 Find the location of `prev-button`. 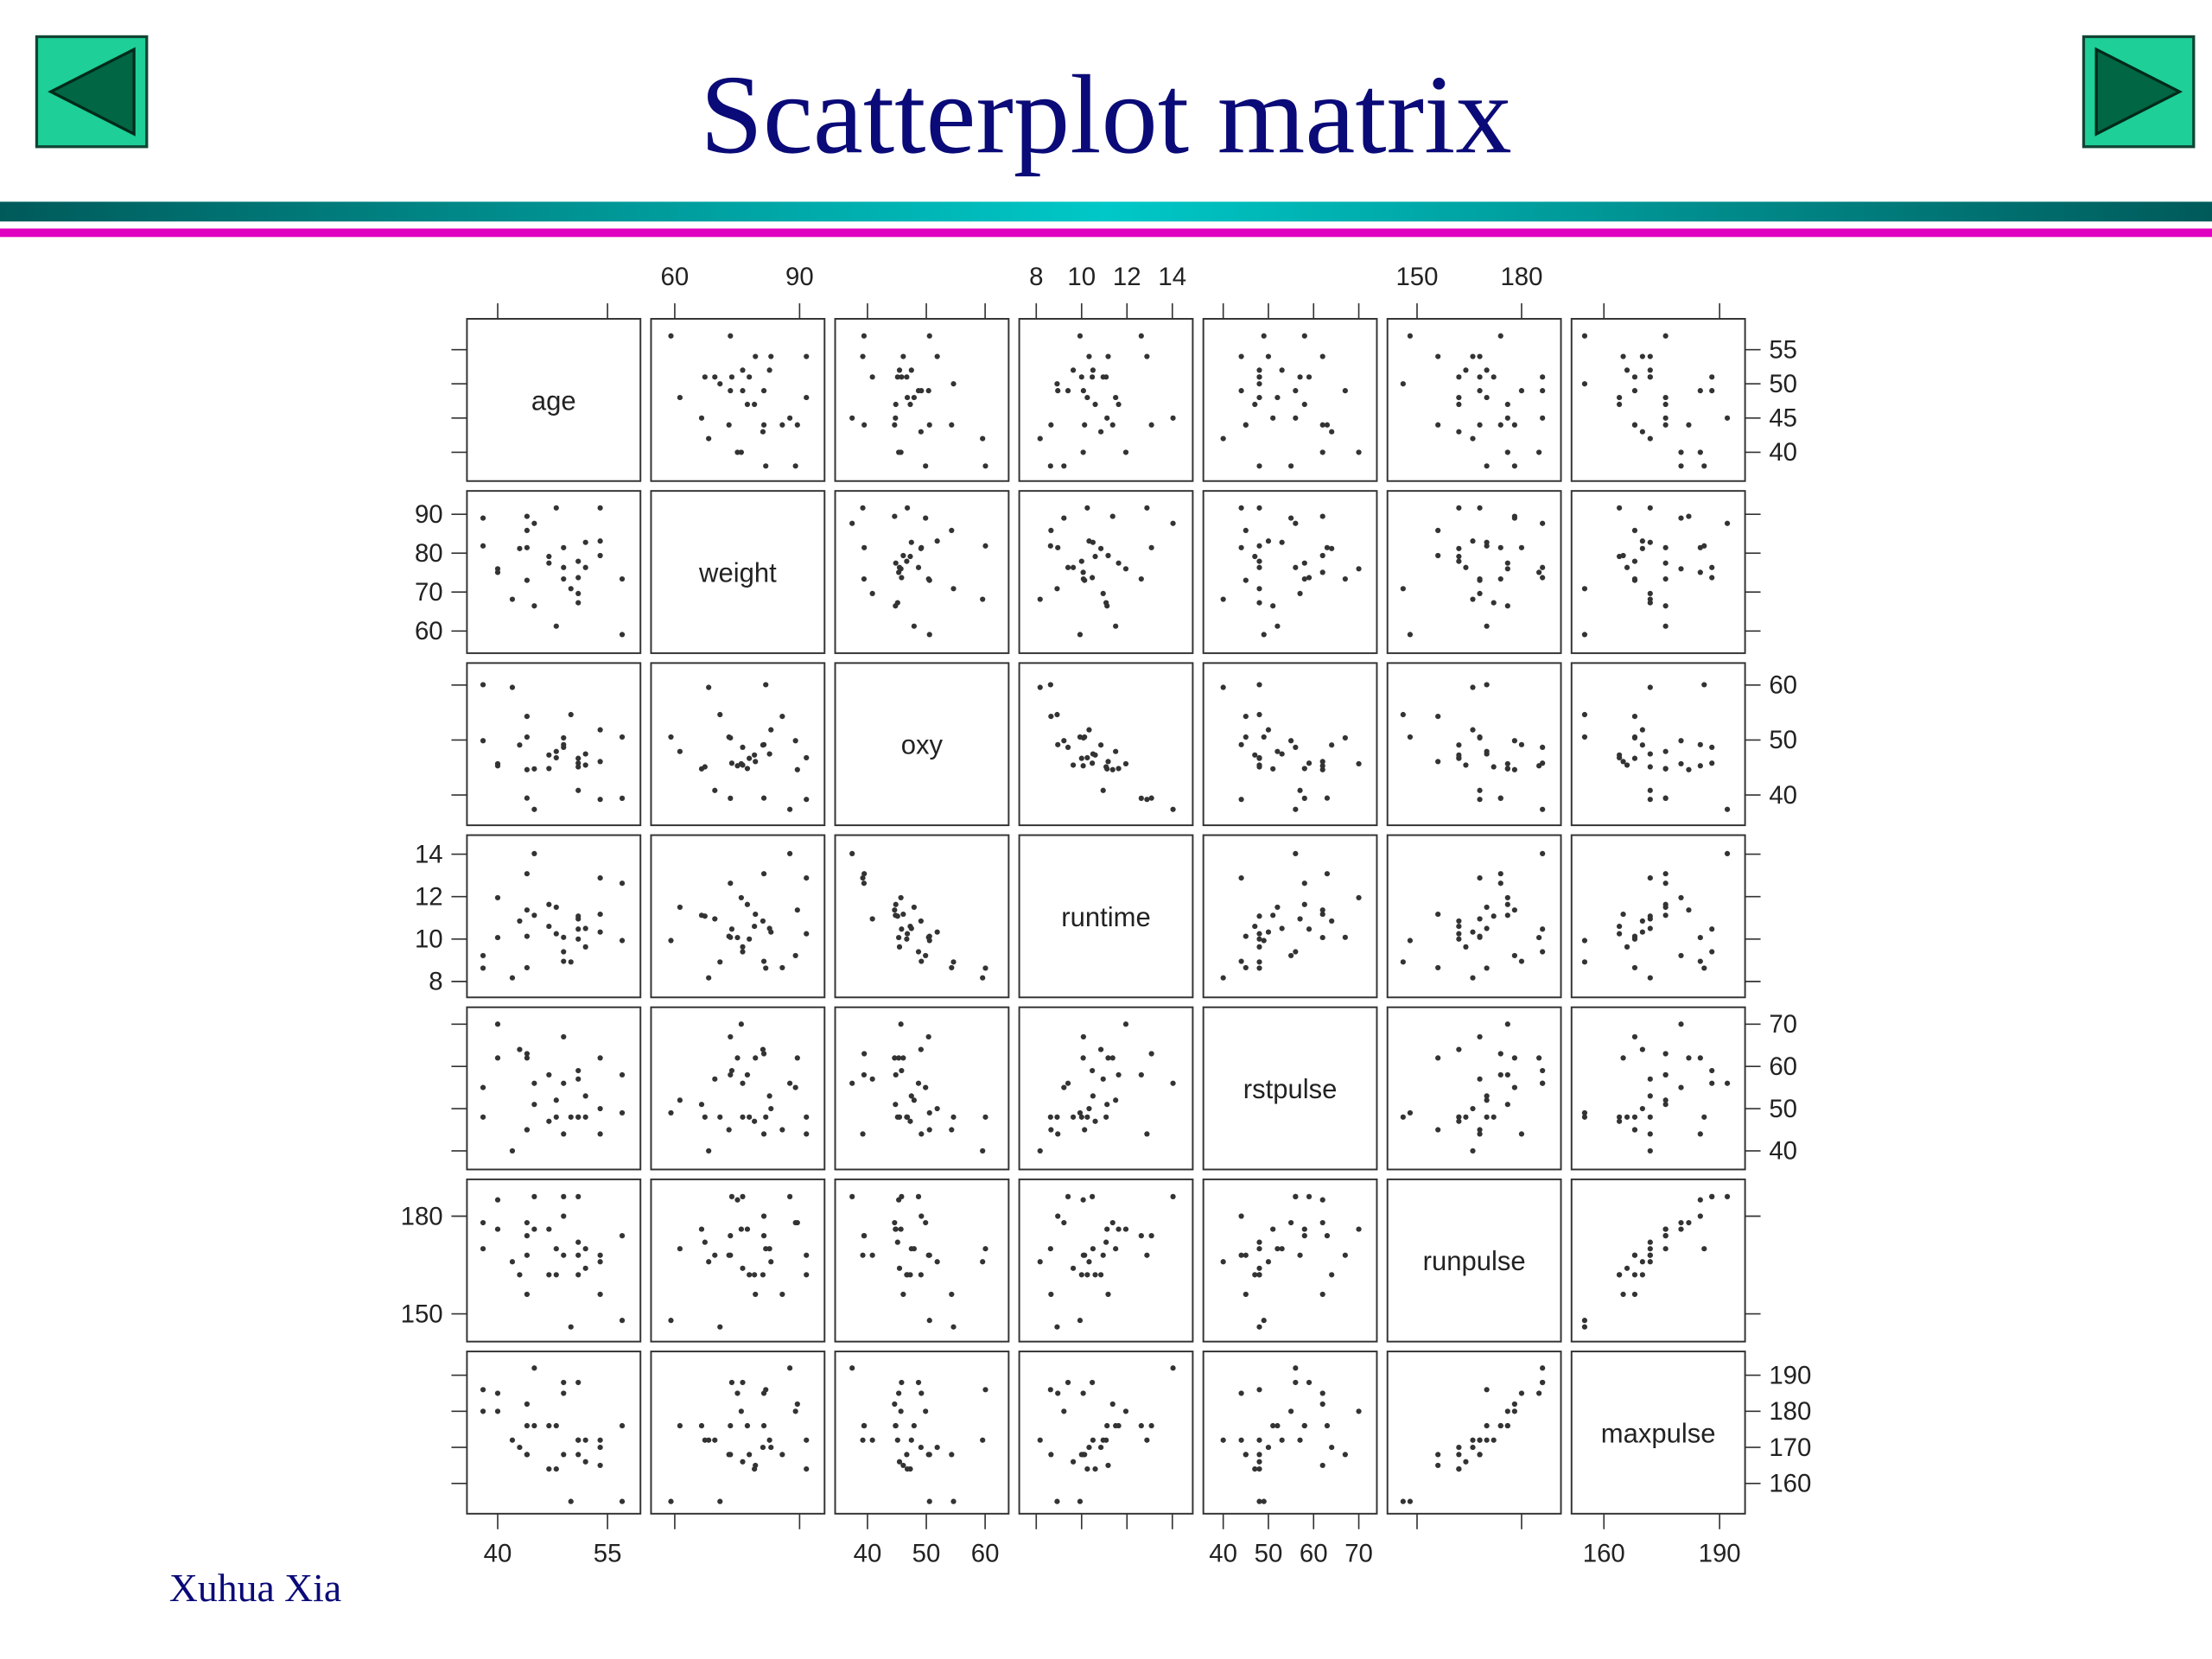

prev-button is located at coordinates (92, 92).